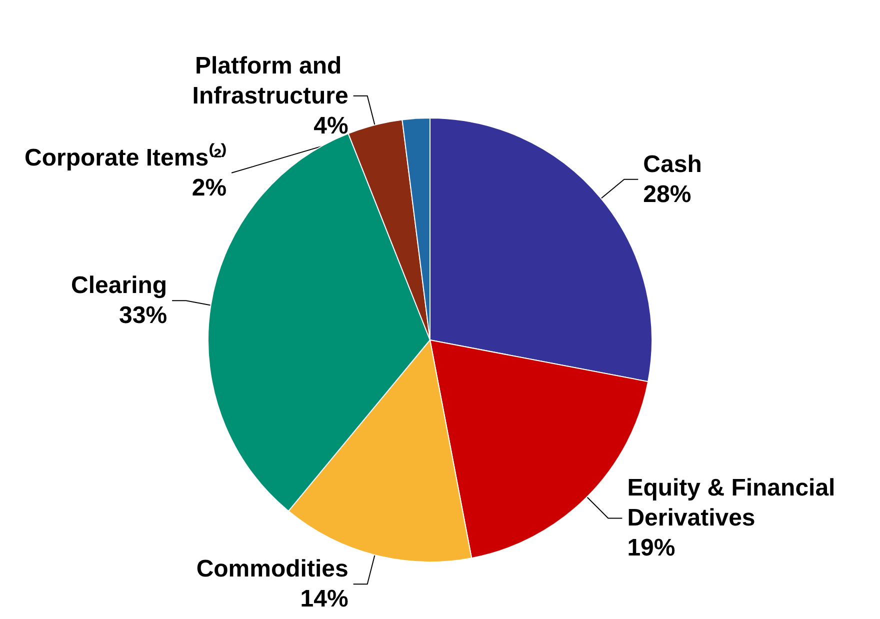 This screenshot has height=619, width=880. What do you see at coordinates (331, 126) in the screenshot?
I see `data-label: 4%` at bounding box center [331, 126].